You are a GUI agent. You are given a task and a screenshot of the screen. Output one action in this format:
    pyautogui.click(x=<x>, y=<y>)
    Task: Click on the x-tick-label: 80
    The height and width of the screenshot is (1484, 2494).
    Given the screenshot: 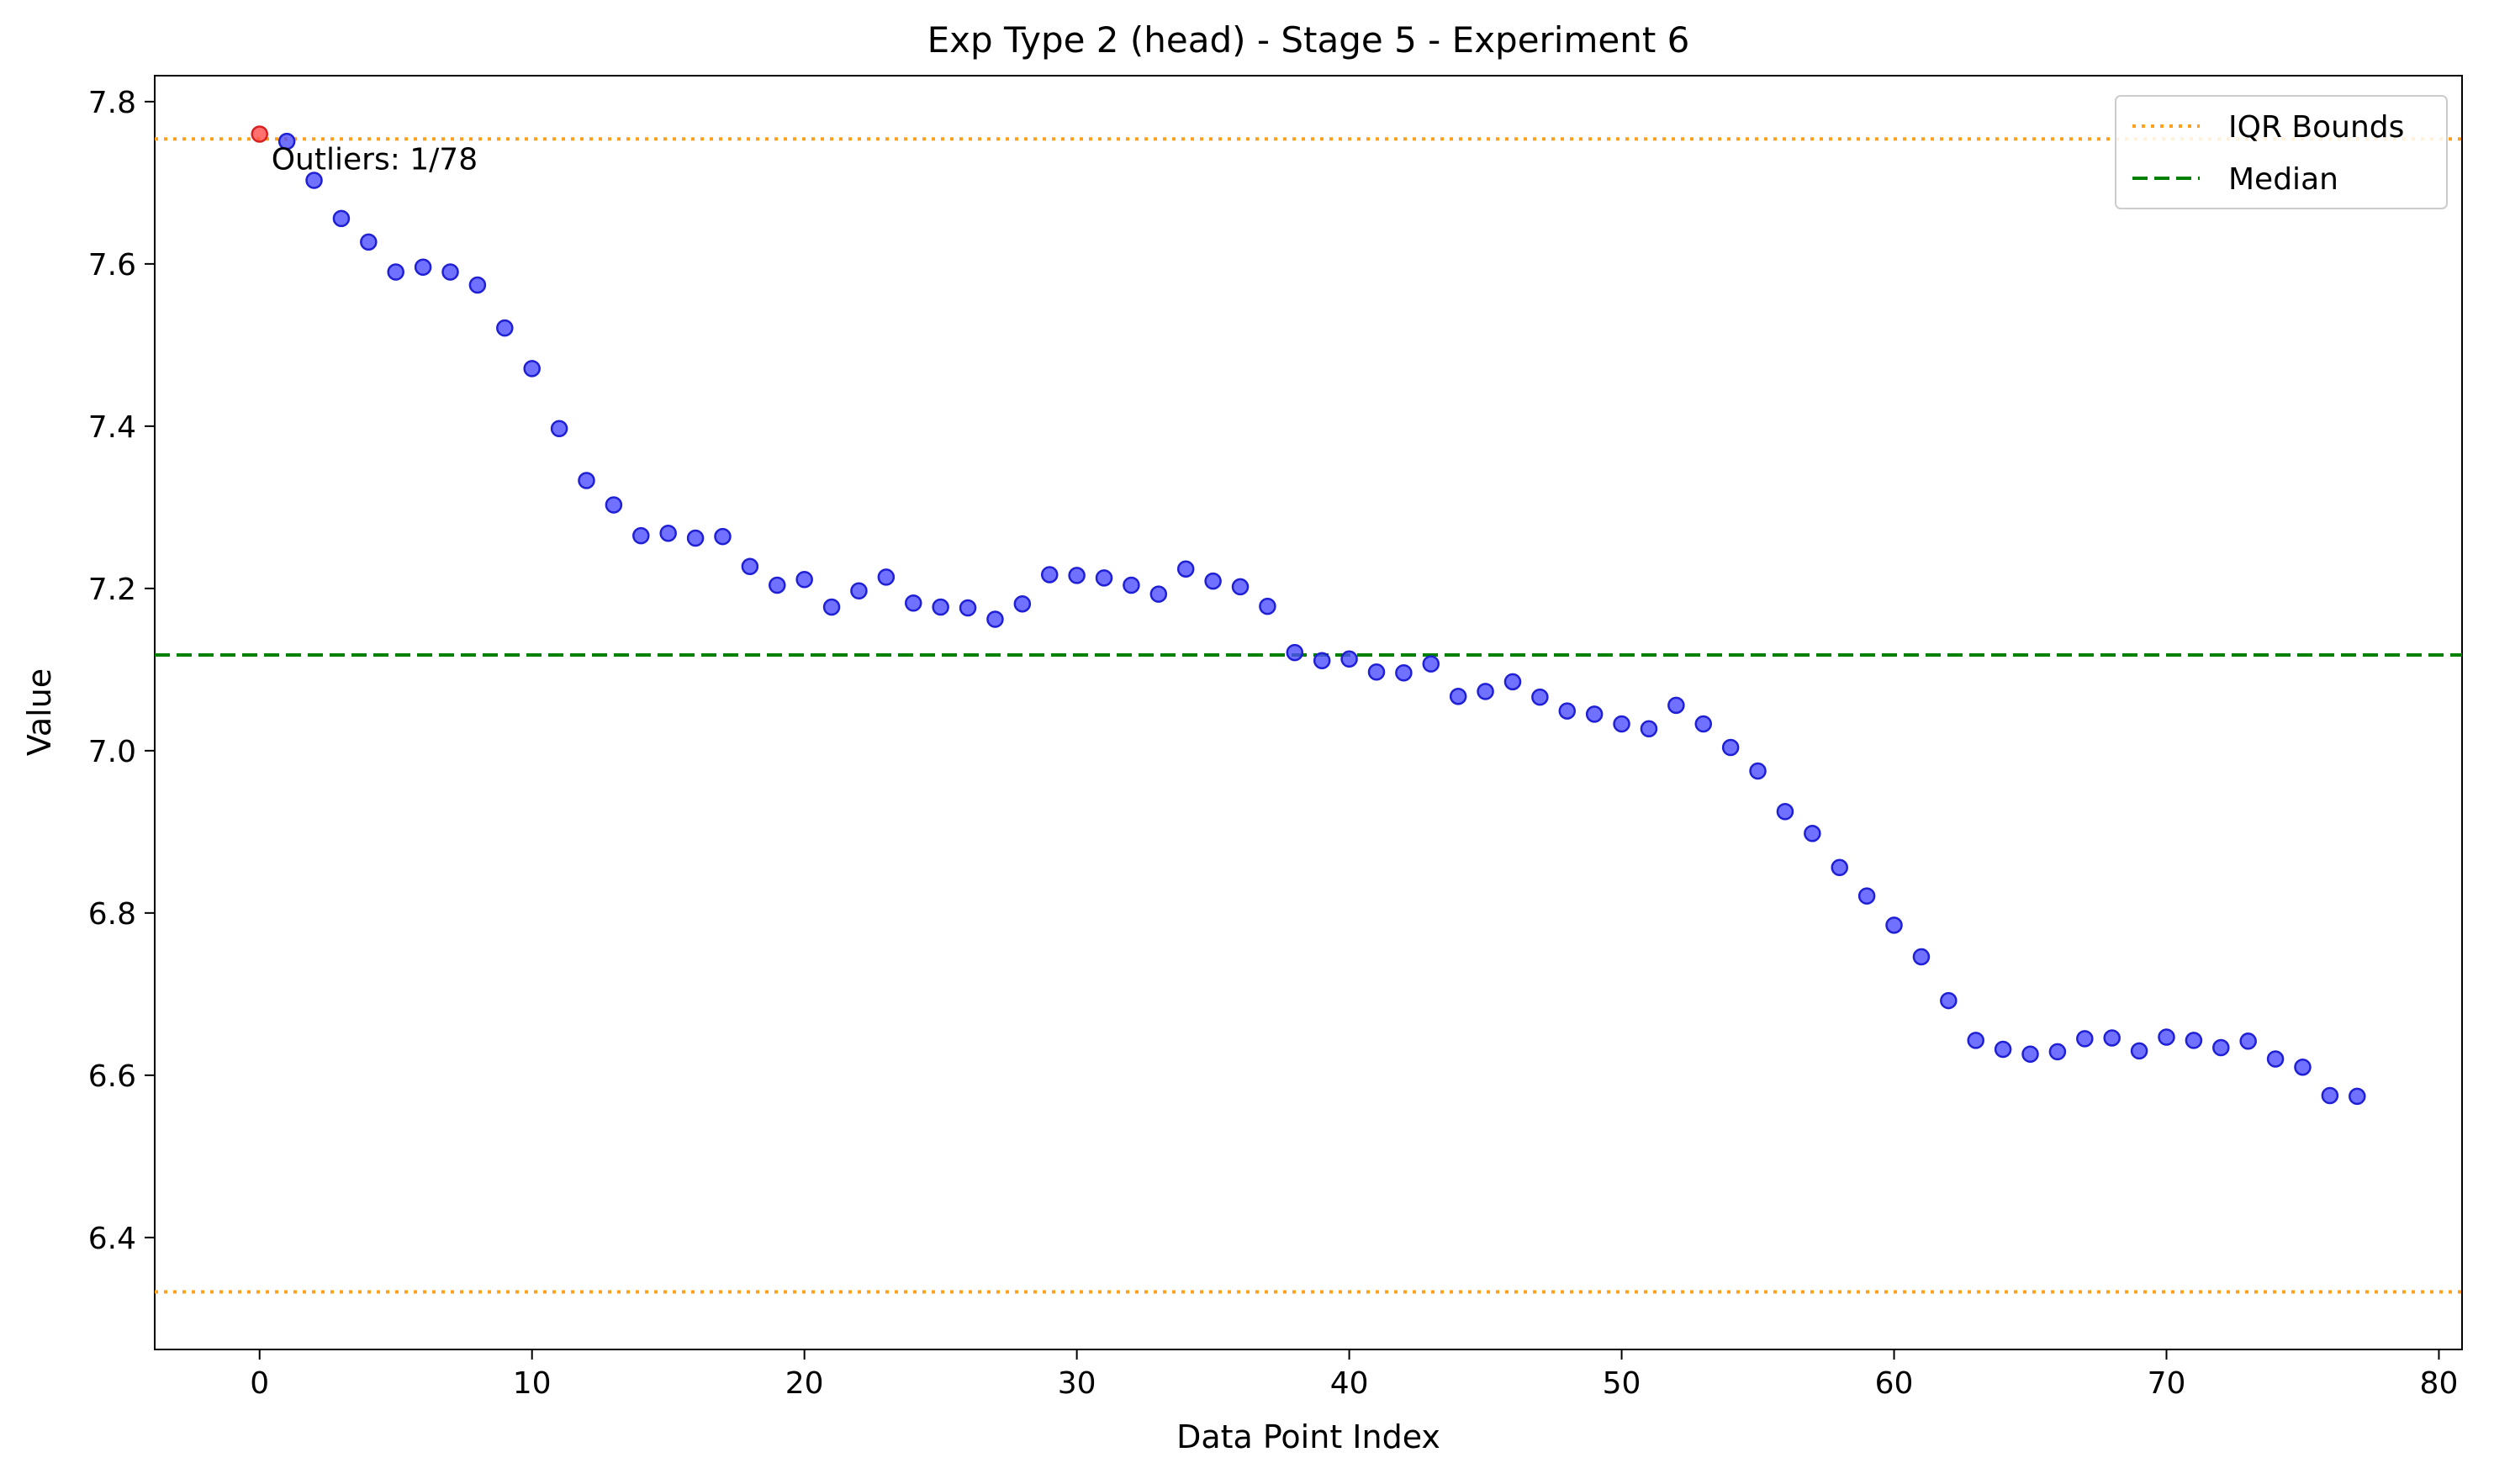 What is the action you would take?
    pyautogui.click(x=2439, y=1383)
    